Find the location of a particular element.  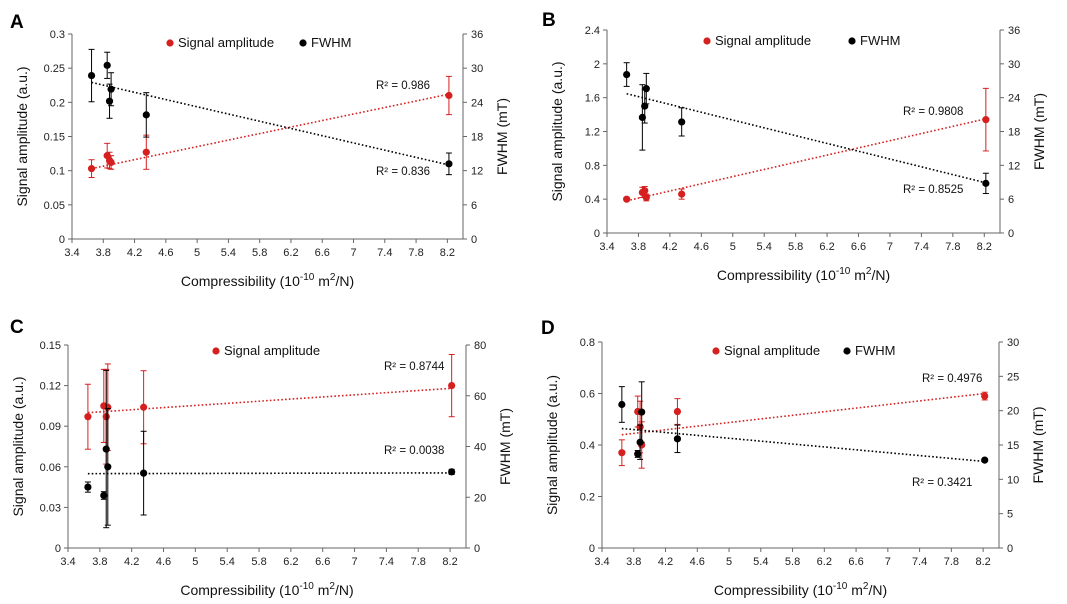

x-tick-label: 4.2 is located at coordinates (669, 247).